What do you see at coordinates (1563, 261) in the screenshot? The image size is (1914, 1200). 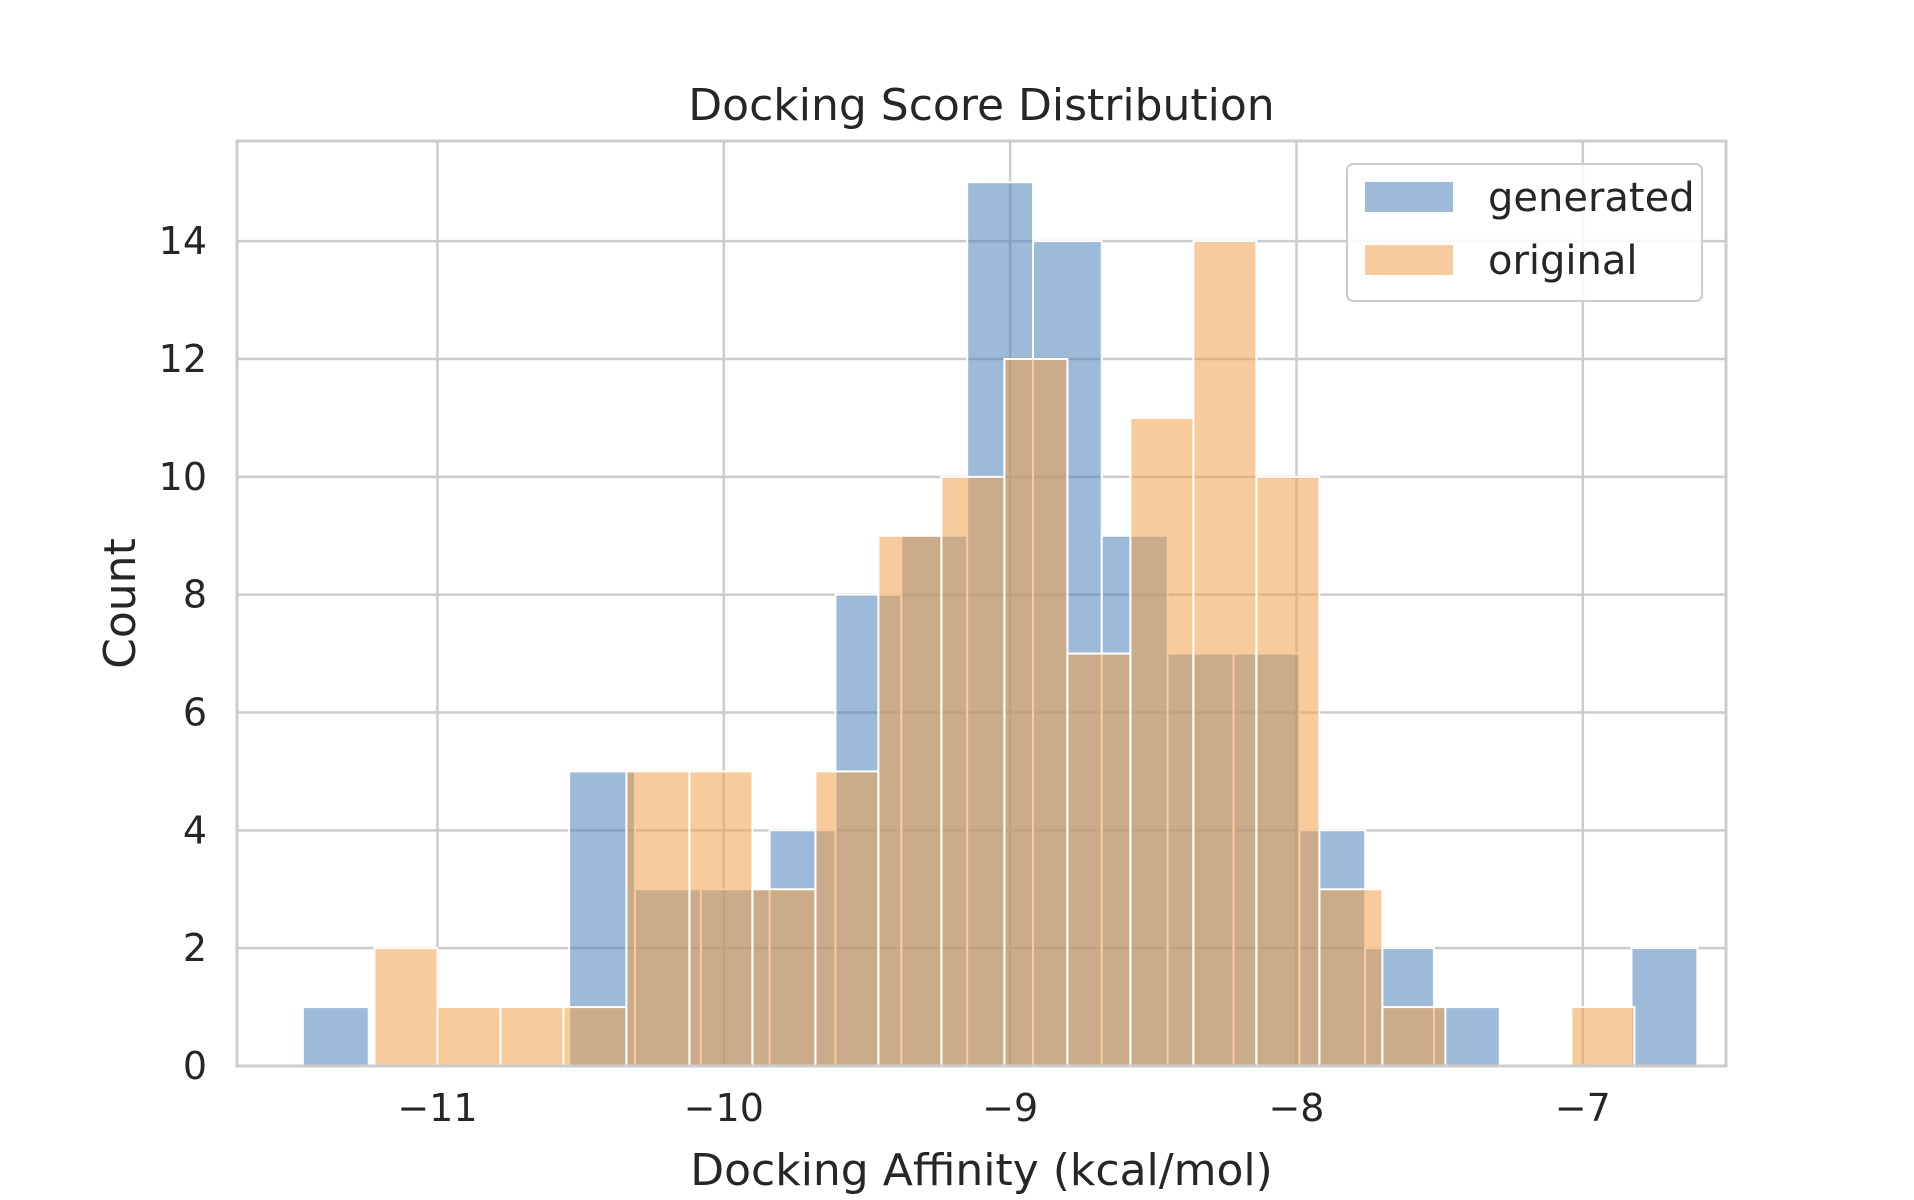 I see `legend-label-original: original` at bounding box center [1563, 261].